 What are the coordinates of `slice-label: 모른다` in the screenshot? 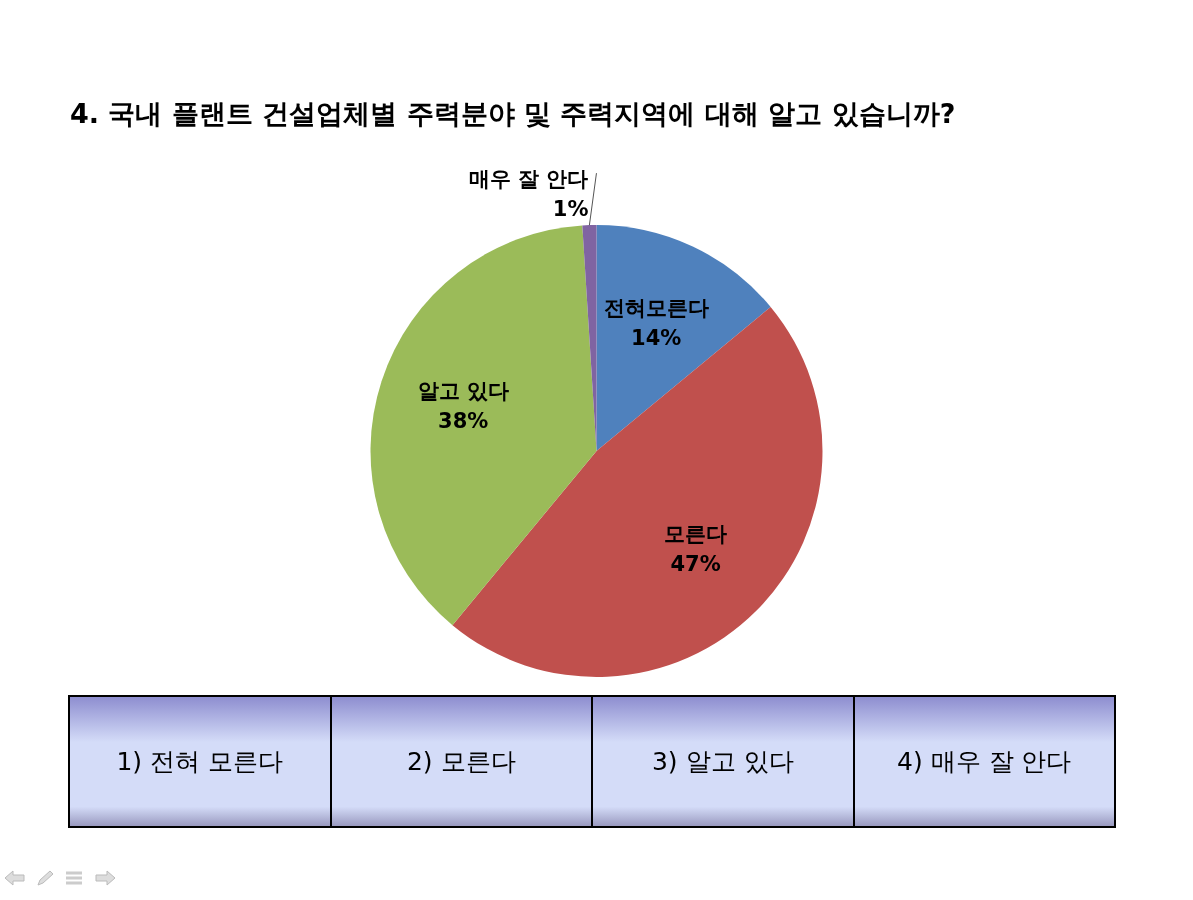 It's located at (696, 533).